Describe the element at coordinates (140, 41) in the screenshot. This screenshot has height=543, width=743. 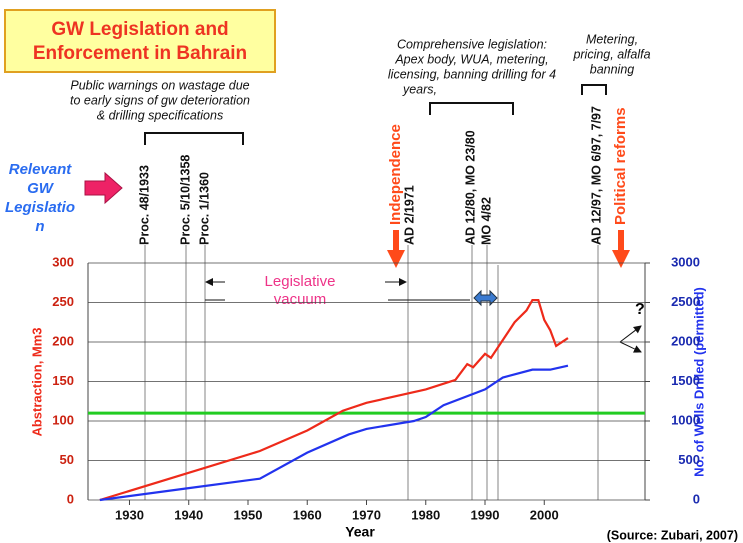
I see `title-box` at that location.